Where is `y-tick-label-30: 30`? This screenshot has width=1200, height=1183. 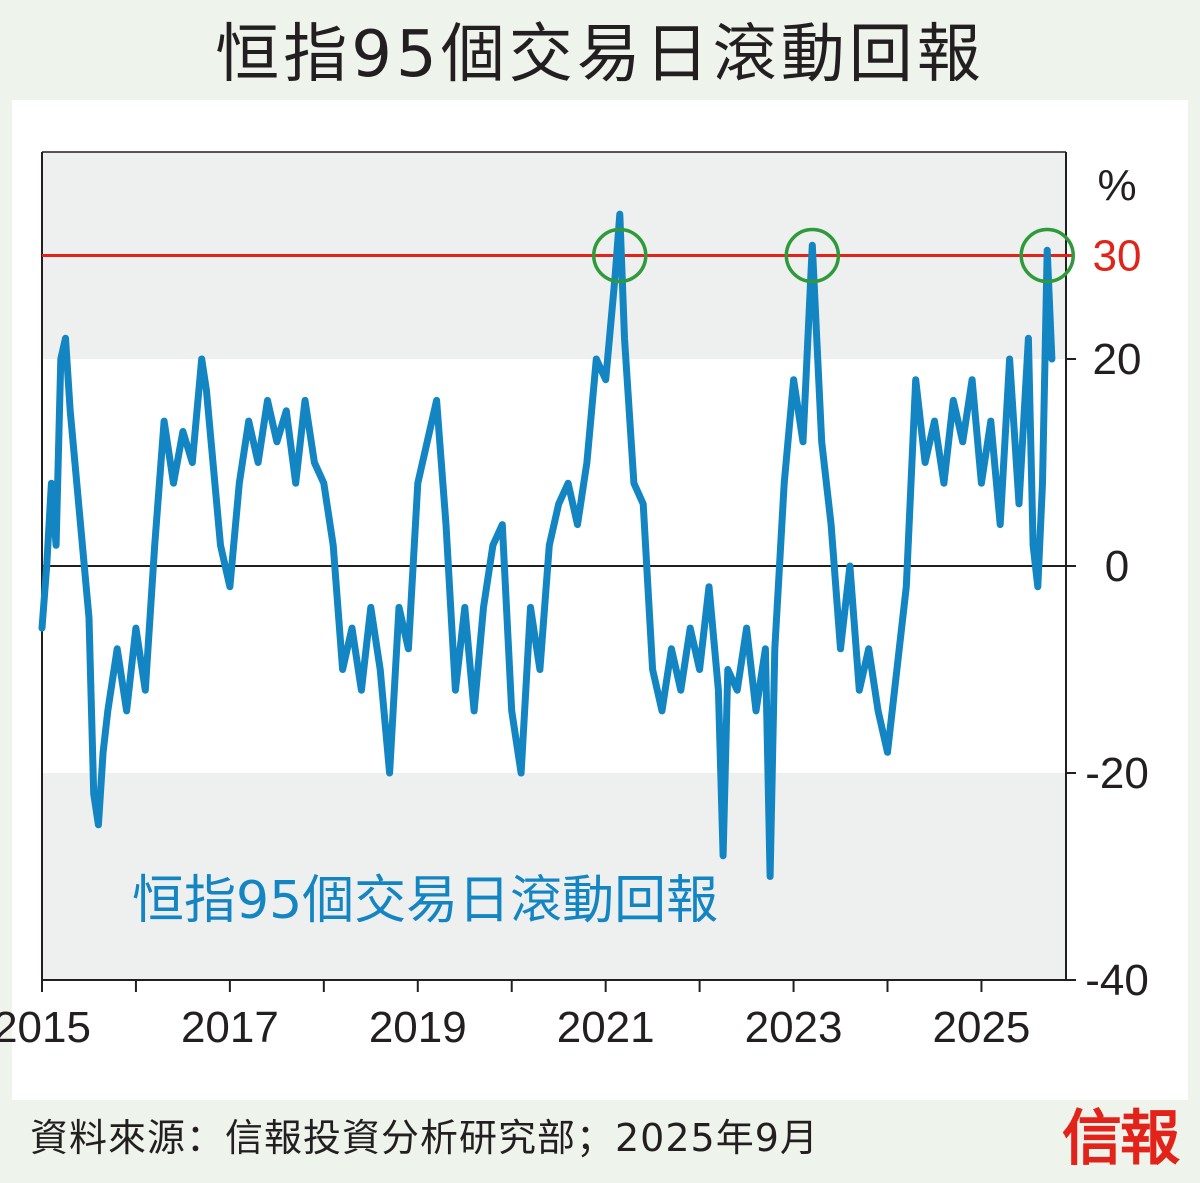 y-tick-label-30: 30 is located at coordinates (1117, 256).